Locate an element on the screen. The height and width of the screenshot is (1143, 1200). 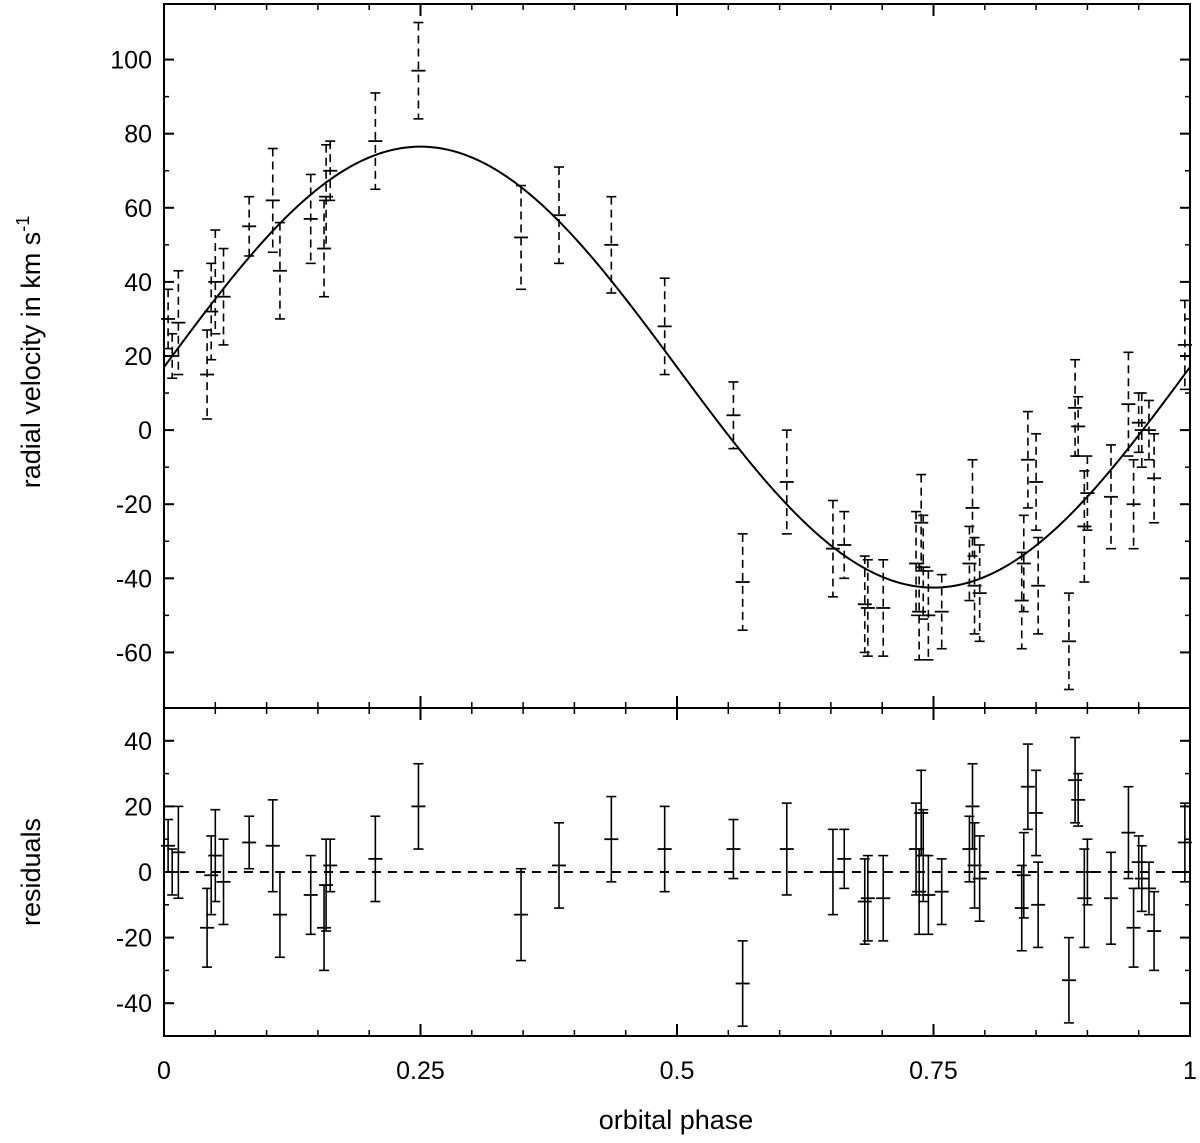
res-y-tick-label: 20 is located at coordinates (138, 807).